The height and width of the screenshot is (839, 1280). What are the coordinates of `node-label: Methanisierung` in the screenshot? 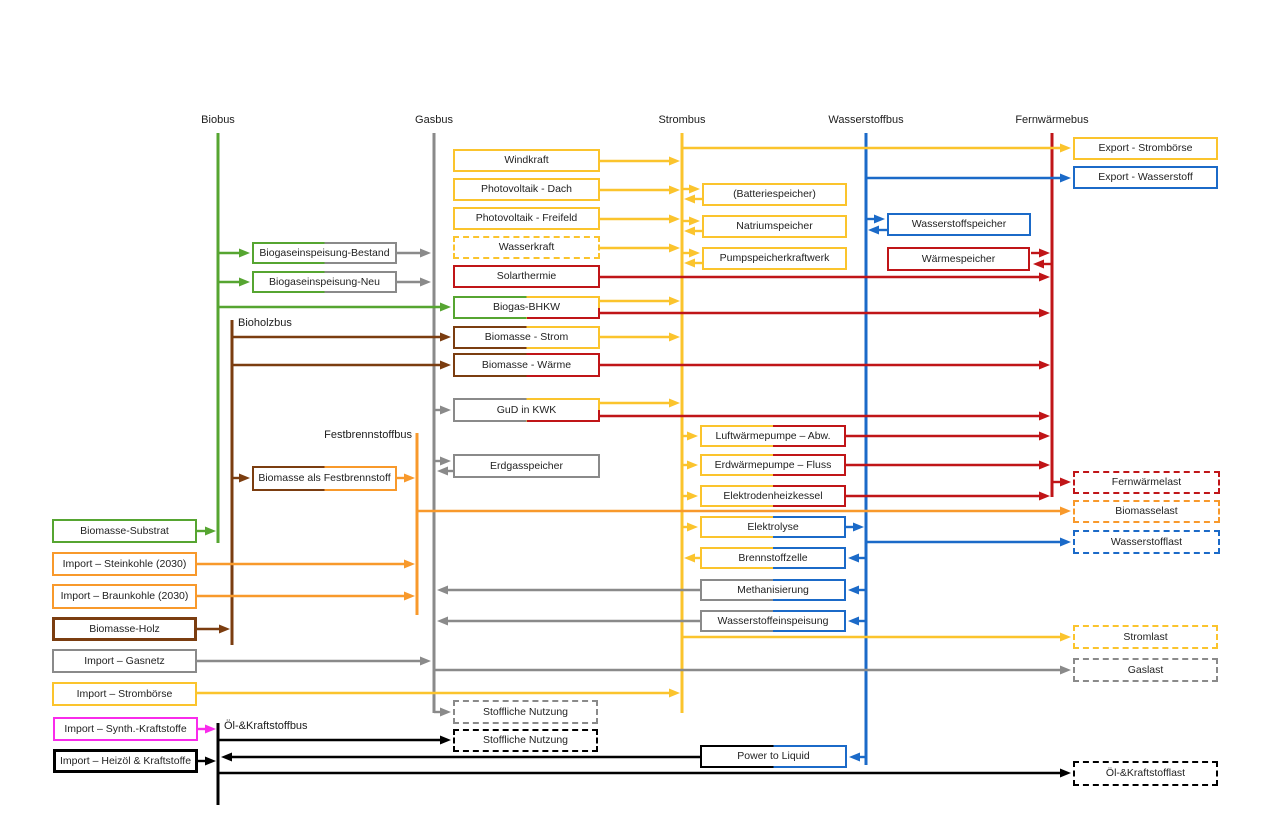 It's located at (773, 589).